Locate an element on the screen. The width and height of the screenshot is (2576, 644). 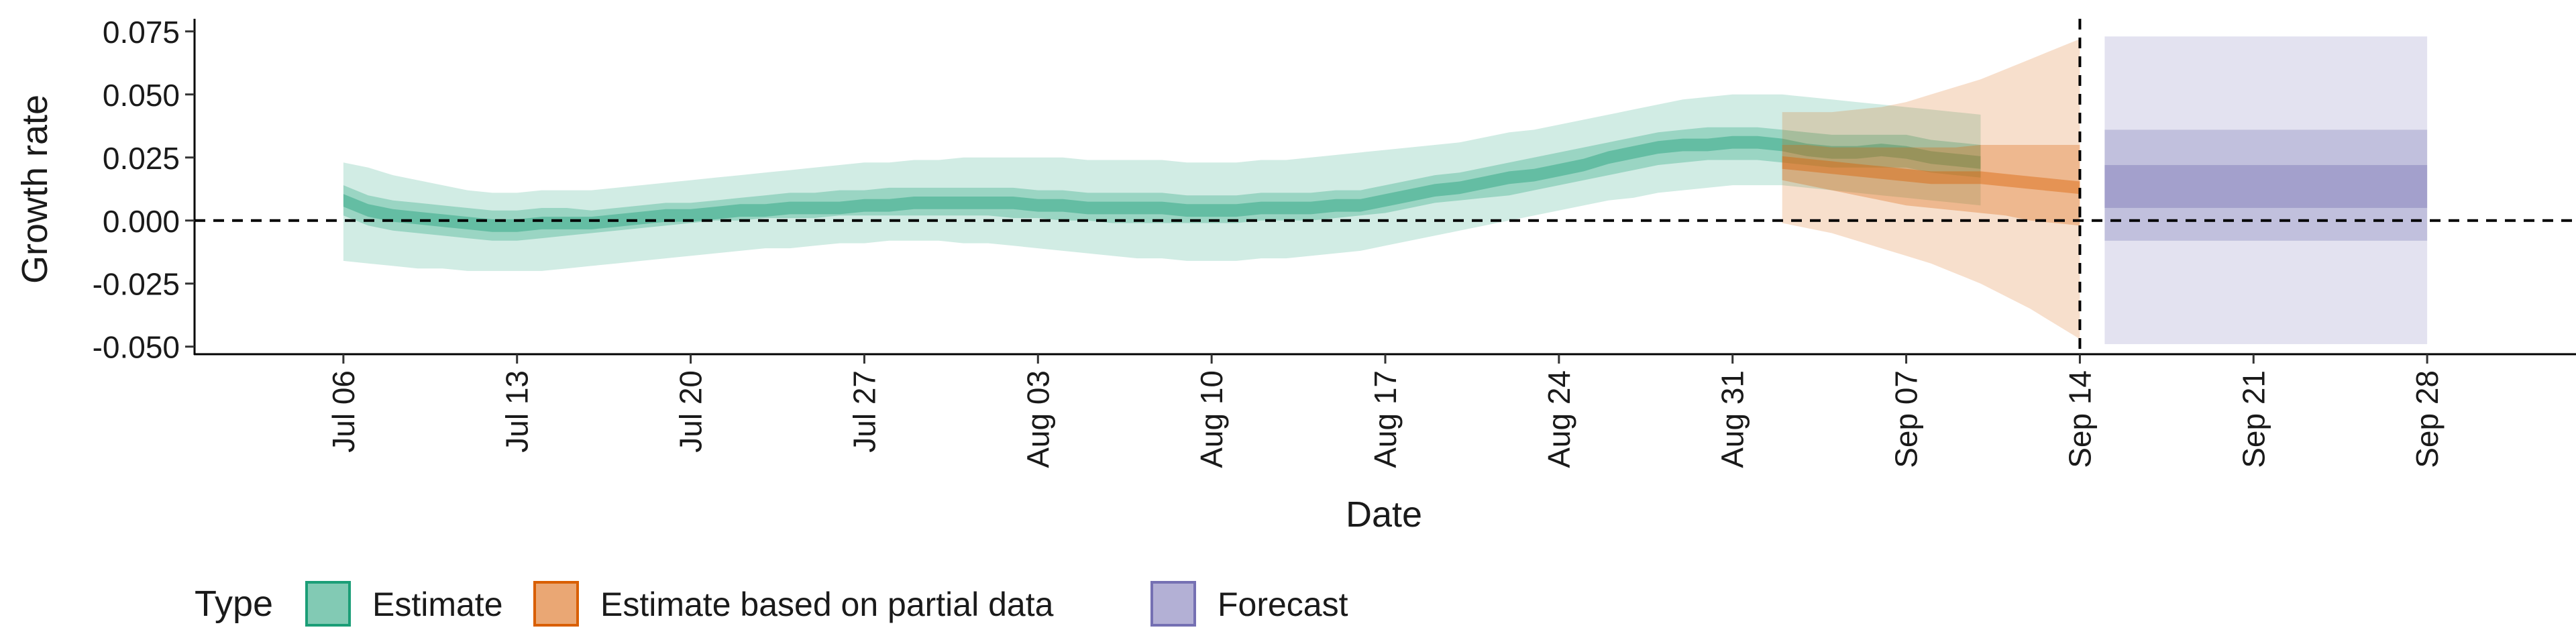
estimate-median-band is located at coordinates (1162, 184).